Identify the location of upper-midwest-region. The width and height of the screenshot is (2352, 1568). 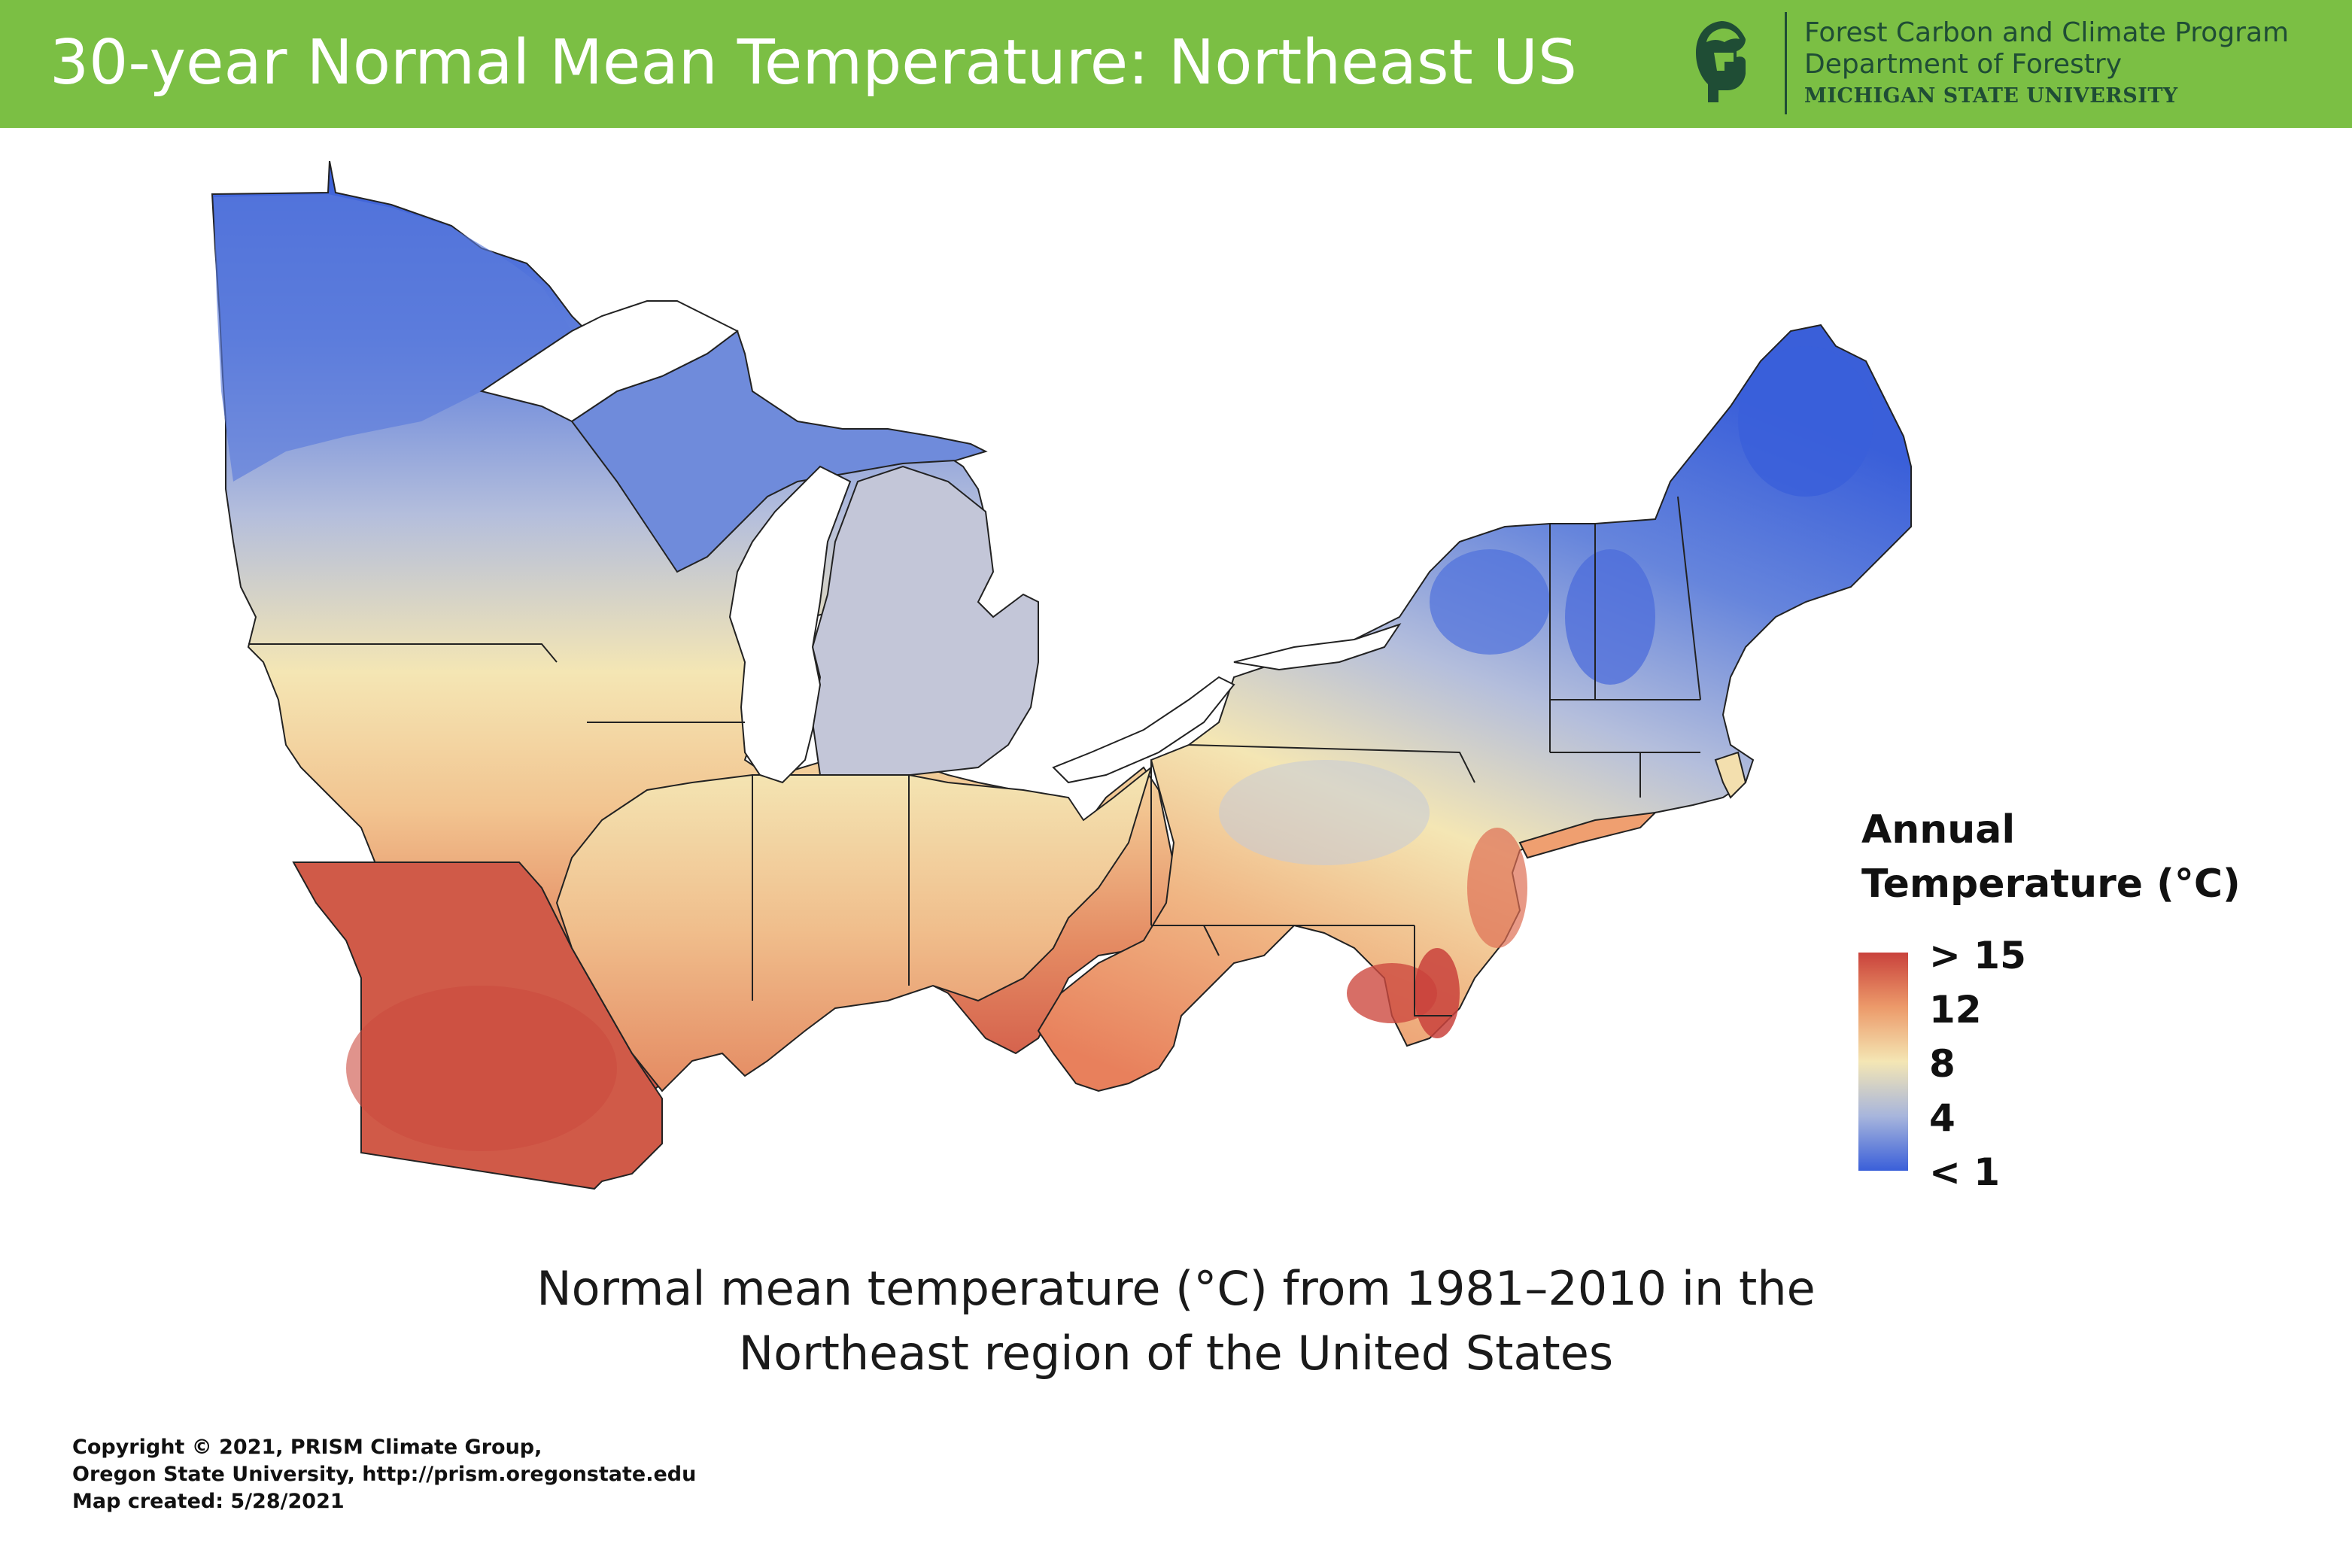
(393, 338).